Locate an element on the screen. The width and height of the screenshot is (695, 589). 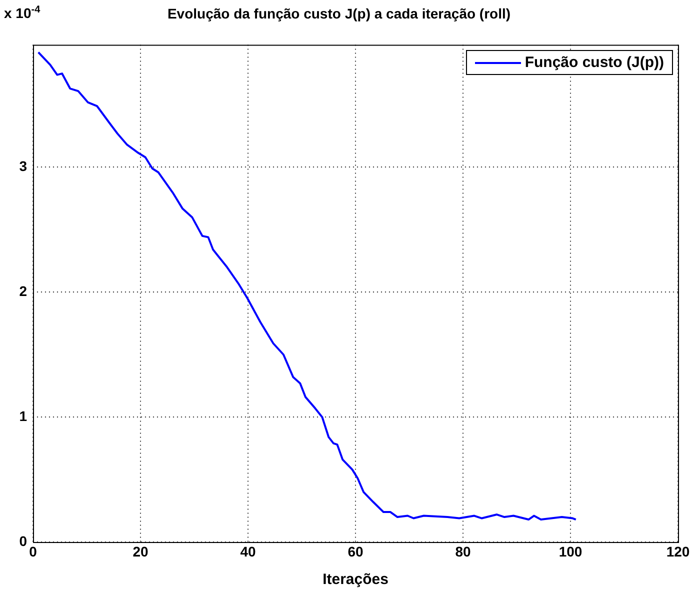
legend-label: Função custo (J(p)) is located at coordinates (594, 62).